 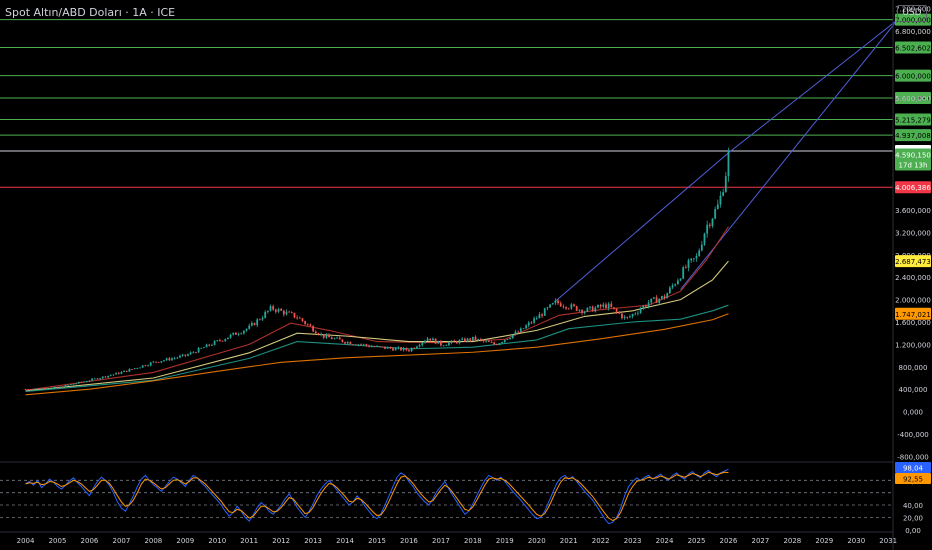 What do you see at coordinates (912, 13) in the screenshot?
I see `currency-button: USD` at bounding box center [912, 13].